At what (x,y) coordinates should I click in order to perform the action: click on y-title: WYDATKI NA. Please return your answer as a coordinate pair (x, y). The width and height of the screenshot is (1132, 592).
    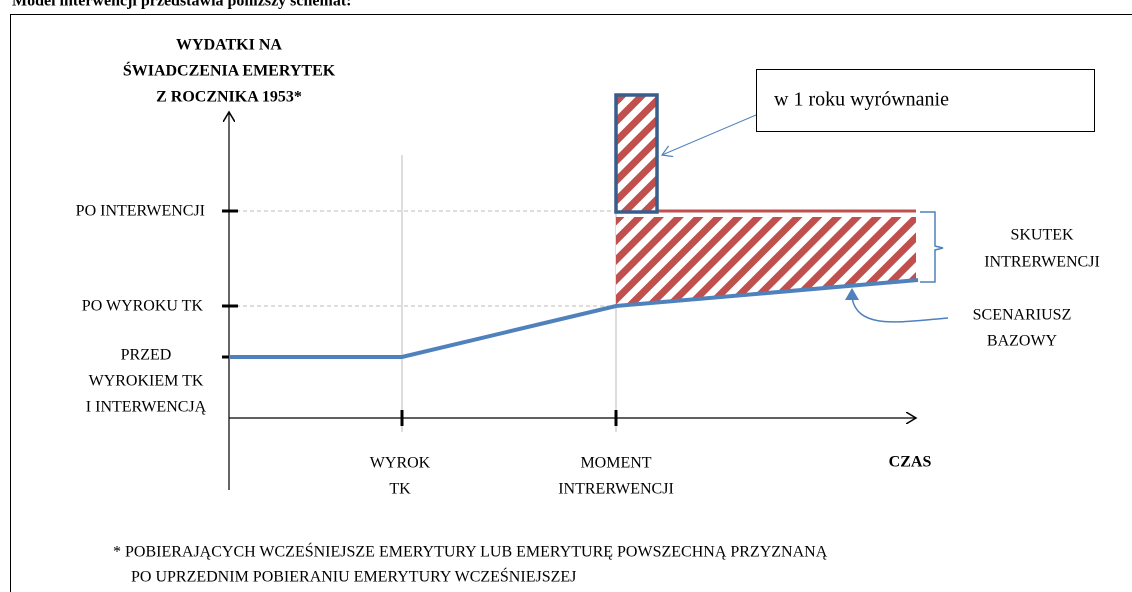
    Looking at the image, I should click on (229, 45).